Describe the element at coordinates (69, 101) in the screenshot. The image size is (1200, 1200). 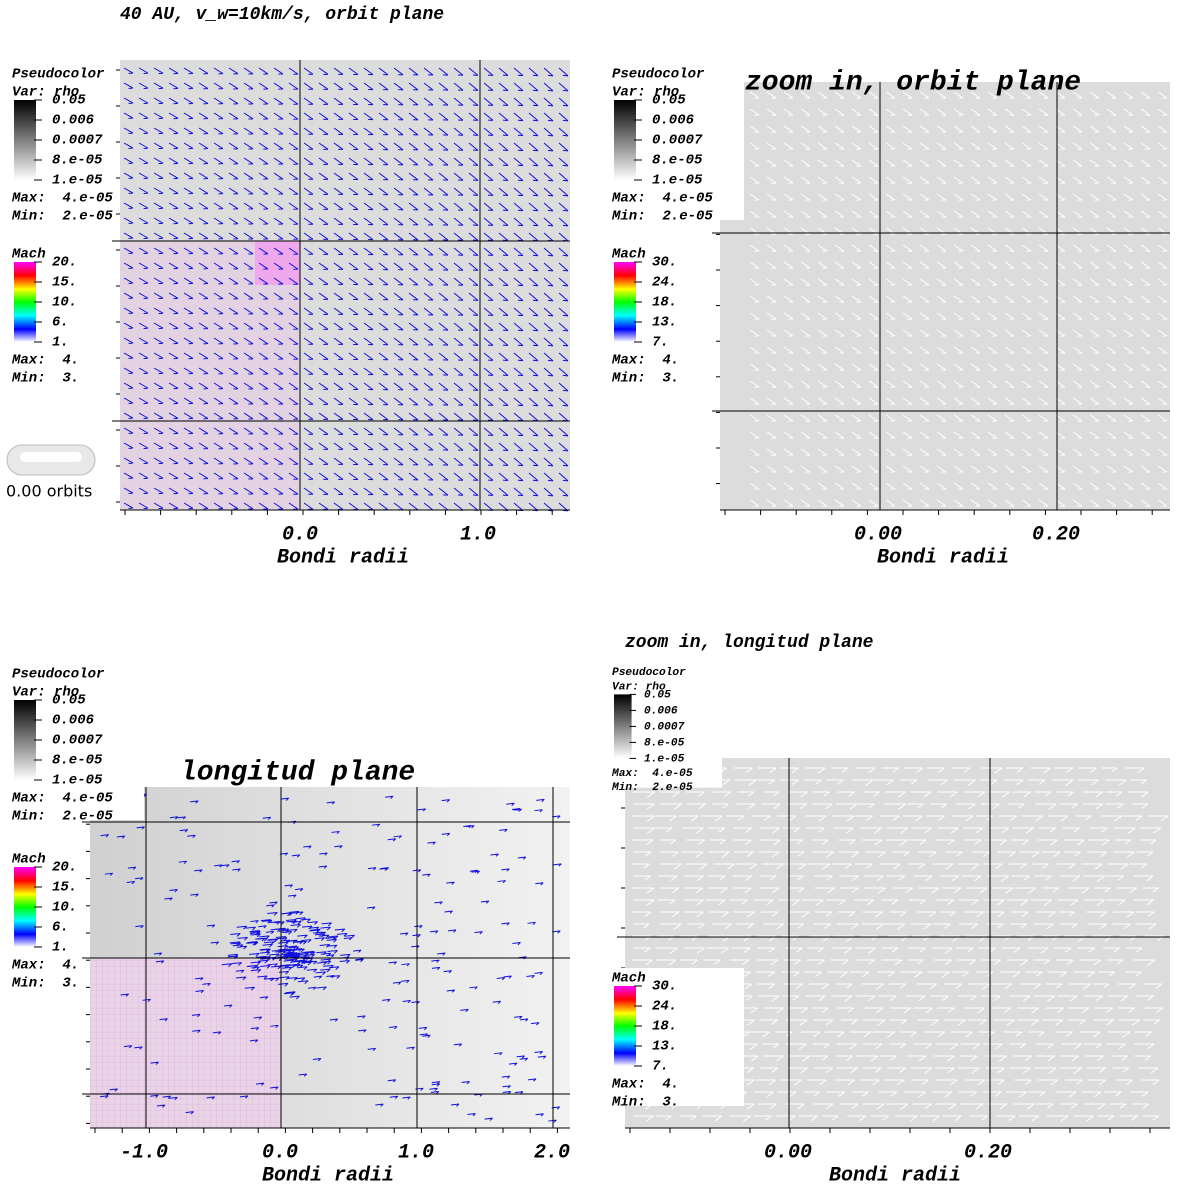
I see `colorbar-label: 0.05` at that location.